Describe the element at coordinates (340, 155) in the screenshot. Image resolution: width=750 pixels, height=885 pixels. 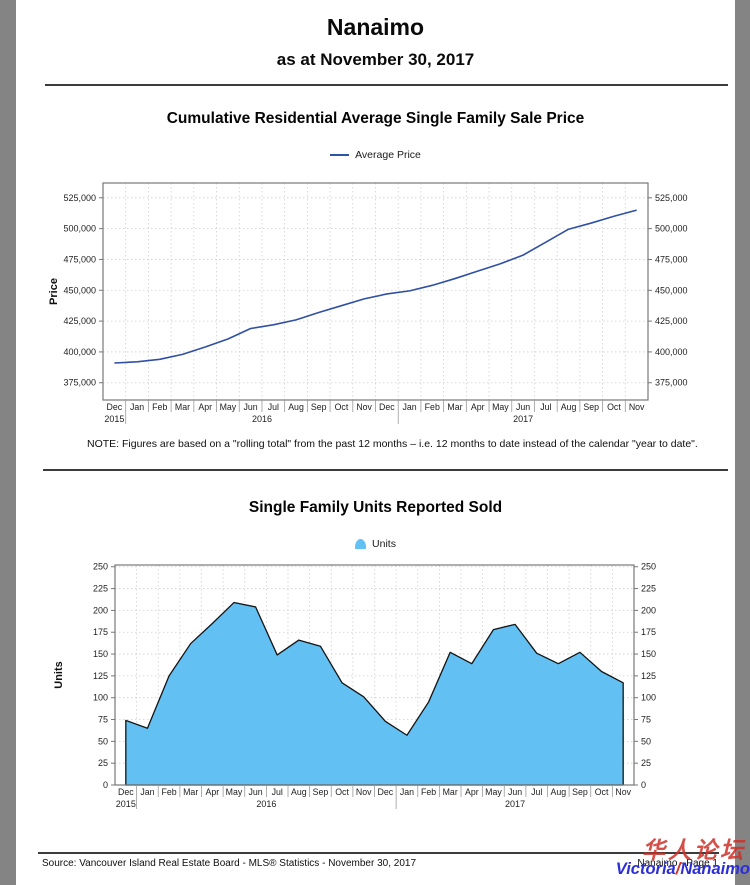
I see `line-legend-swatch` at that location.